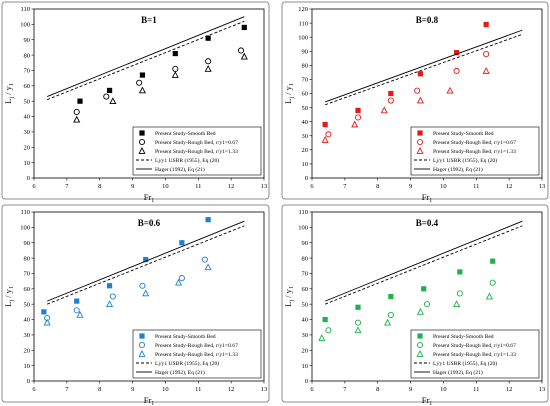  I want to click on x-tick-label: 9, so click(410, 389).